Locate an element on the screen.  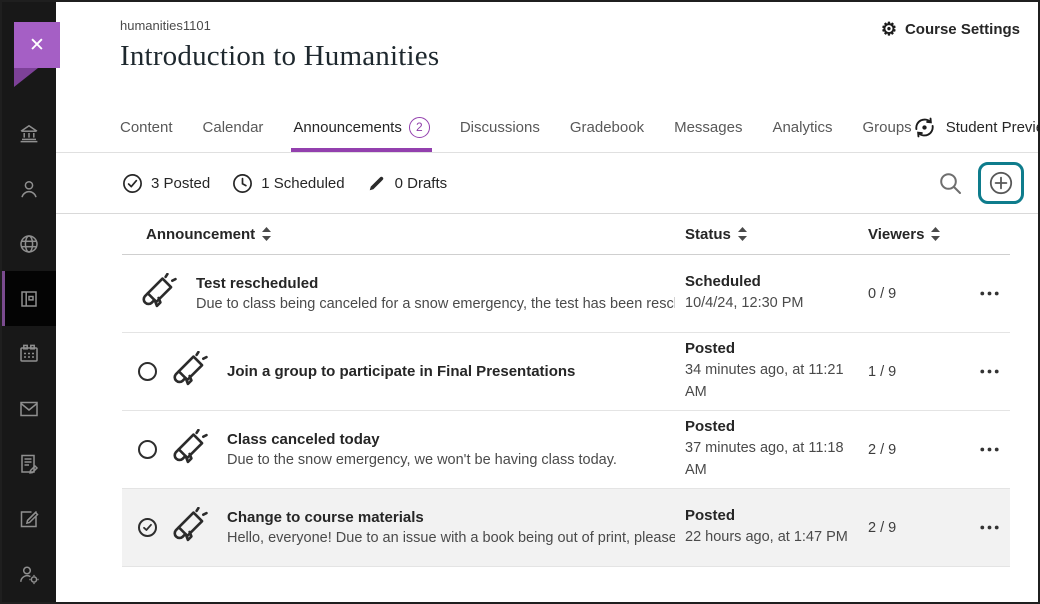
gear-icon: ⚙ is located at coordinates (888, 29).